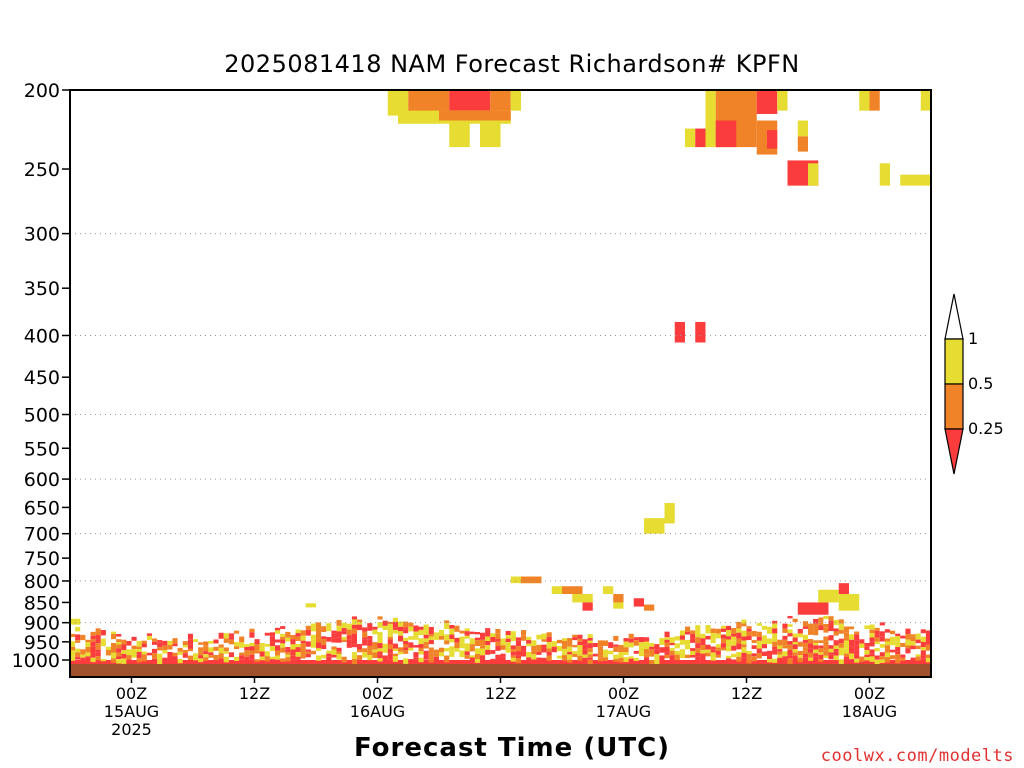  I want to click on legend-swatch-lt0.25, so click(954, 451).